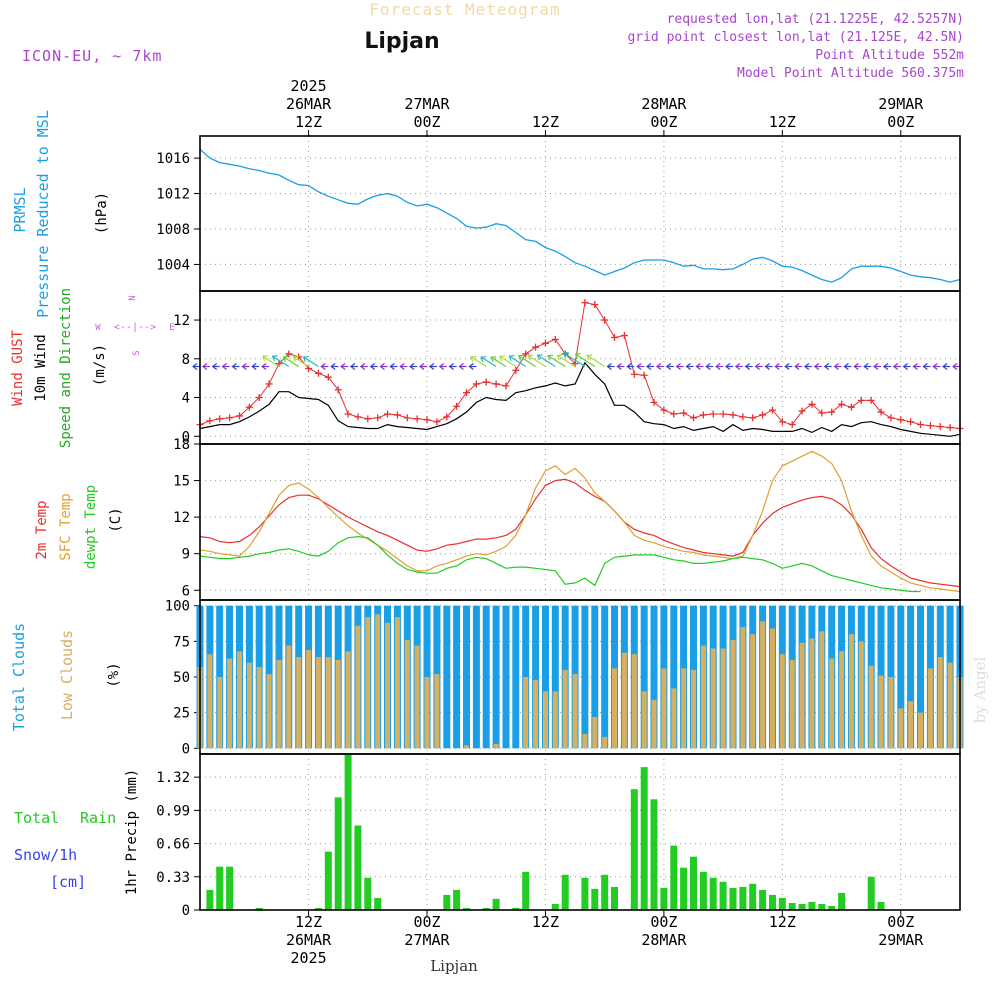  Describe the element at coordinates (66, 368) in the screenshot. I see `direction-label: Speed and Direction` at that location.